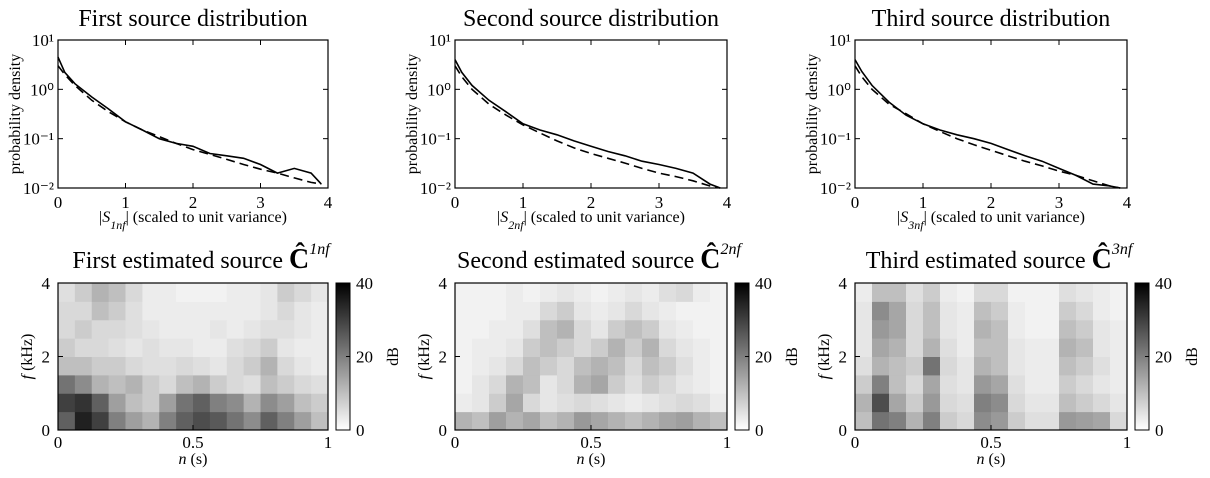 The width and height of the screenshot is (1210, 478). Describe the element at coordinates (1123, 249) in the screenshot. I see `chart-title-part: 3nf` at that location.